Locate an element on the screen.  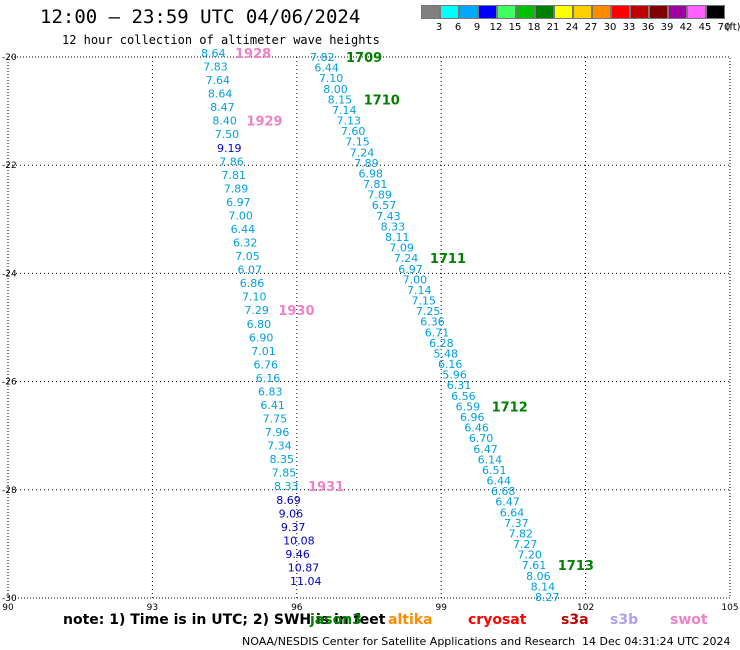
satellite-cryosat: cryosat is located at coordinates (497, 620).